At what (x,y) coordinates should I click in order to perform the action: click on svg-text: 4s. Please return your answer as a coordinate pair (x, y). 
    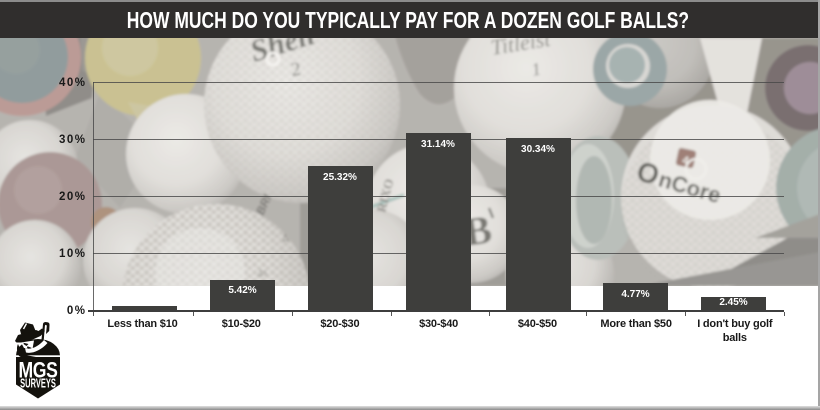
    Looking at the image, I should click on (262, 273).